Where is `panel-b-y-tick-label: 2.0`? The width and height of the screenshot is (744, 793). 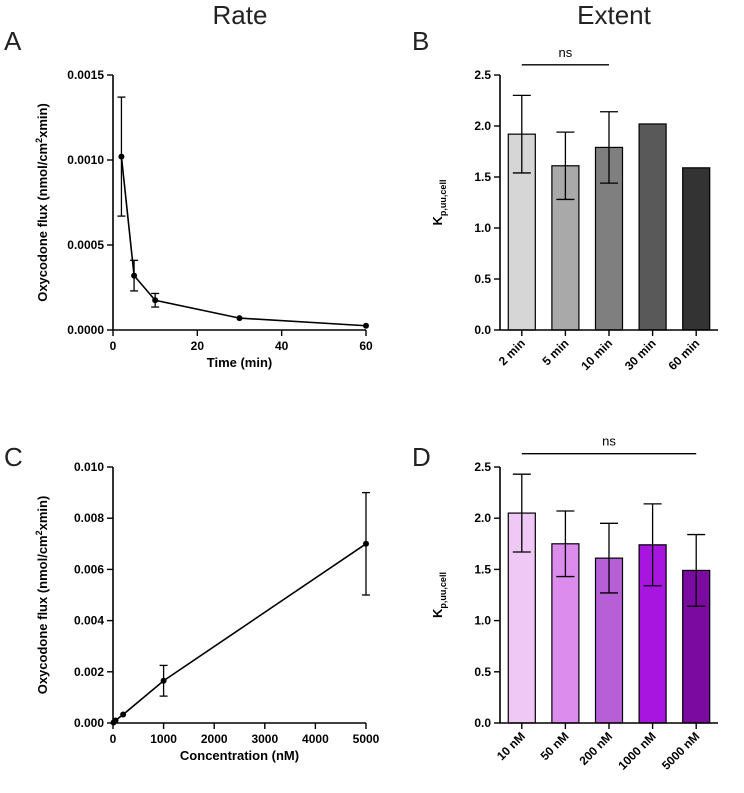 panel-b-y-tick-label: 2.0 is located at coordinates (482, 126).